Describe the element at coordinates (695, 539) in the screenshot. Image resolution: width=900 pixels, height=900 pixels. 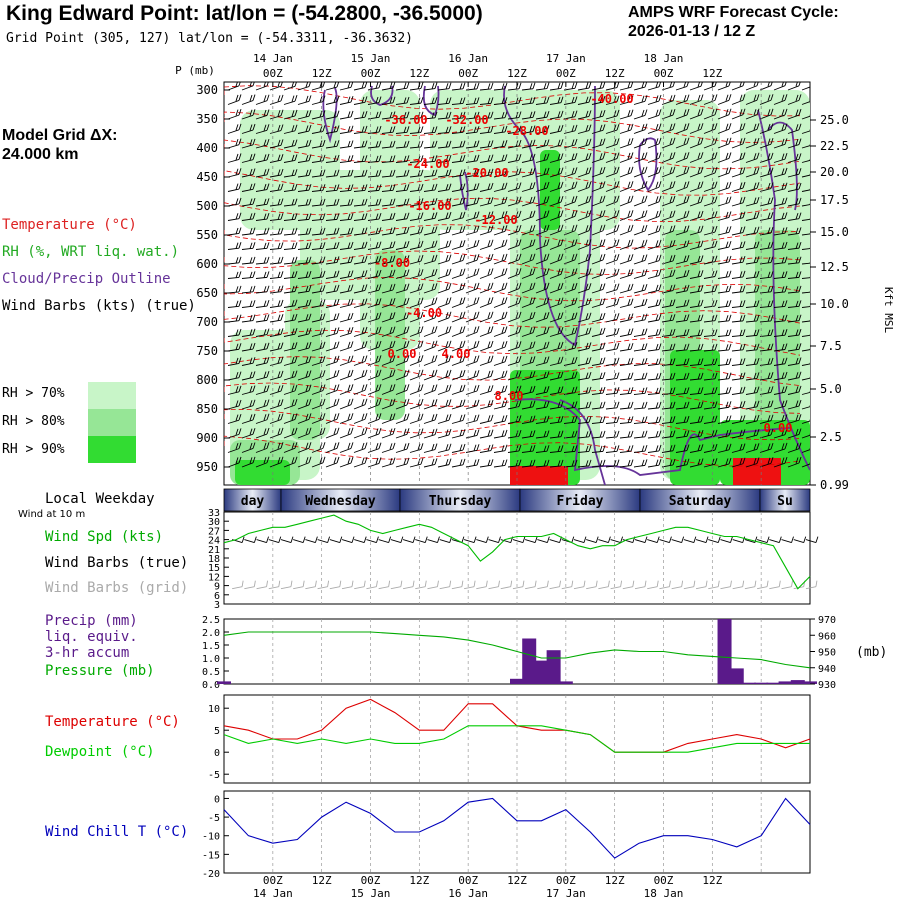
I see `surface-wind-barb-feather` at that location.